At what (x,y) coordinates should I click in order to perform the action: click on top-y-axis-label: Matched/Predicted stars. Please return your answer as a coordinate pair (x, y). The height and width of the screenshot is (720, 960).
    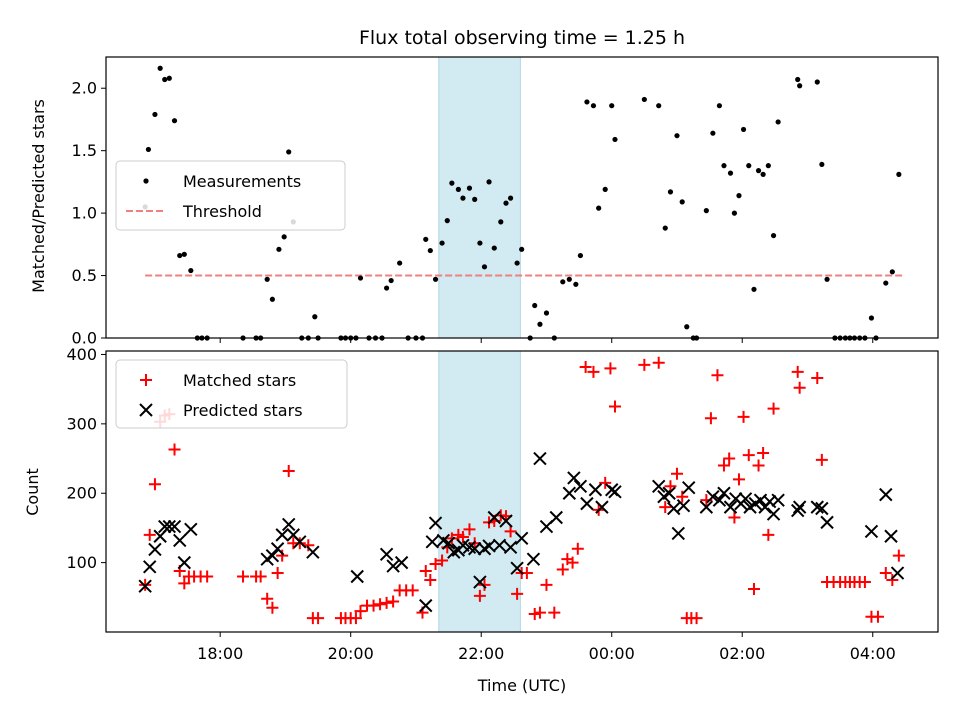
    Looking at the image, I should click on (38, 196).